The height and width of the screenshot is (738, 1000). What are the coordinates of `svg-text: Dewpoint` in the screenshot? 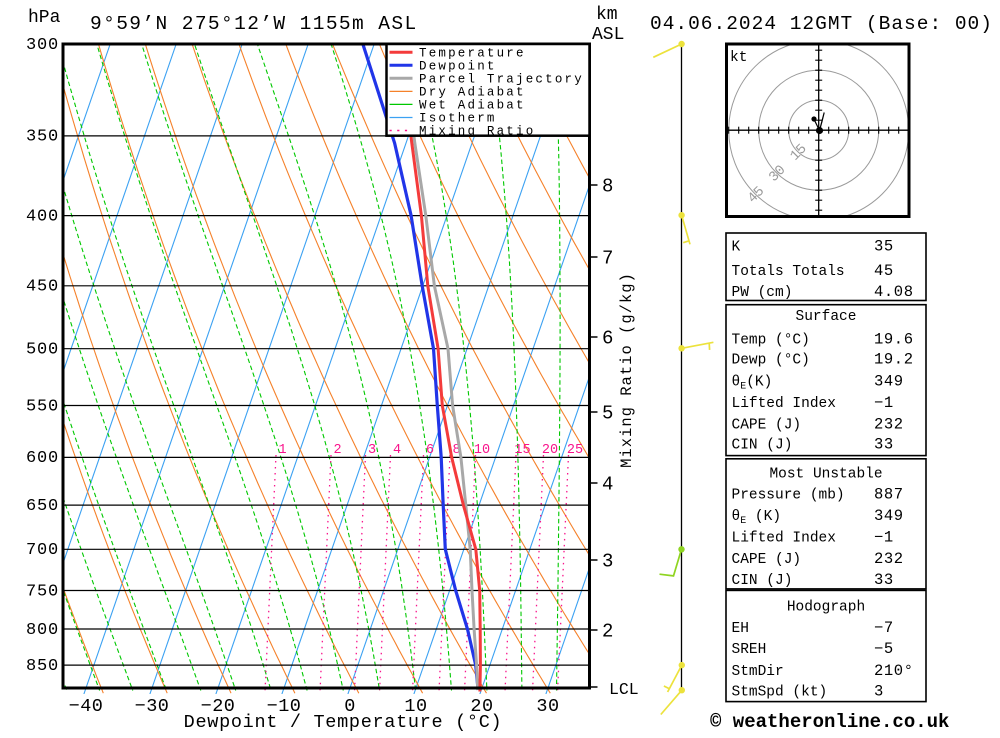 It's located at (458, 67).